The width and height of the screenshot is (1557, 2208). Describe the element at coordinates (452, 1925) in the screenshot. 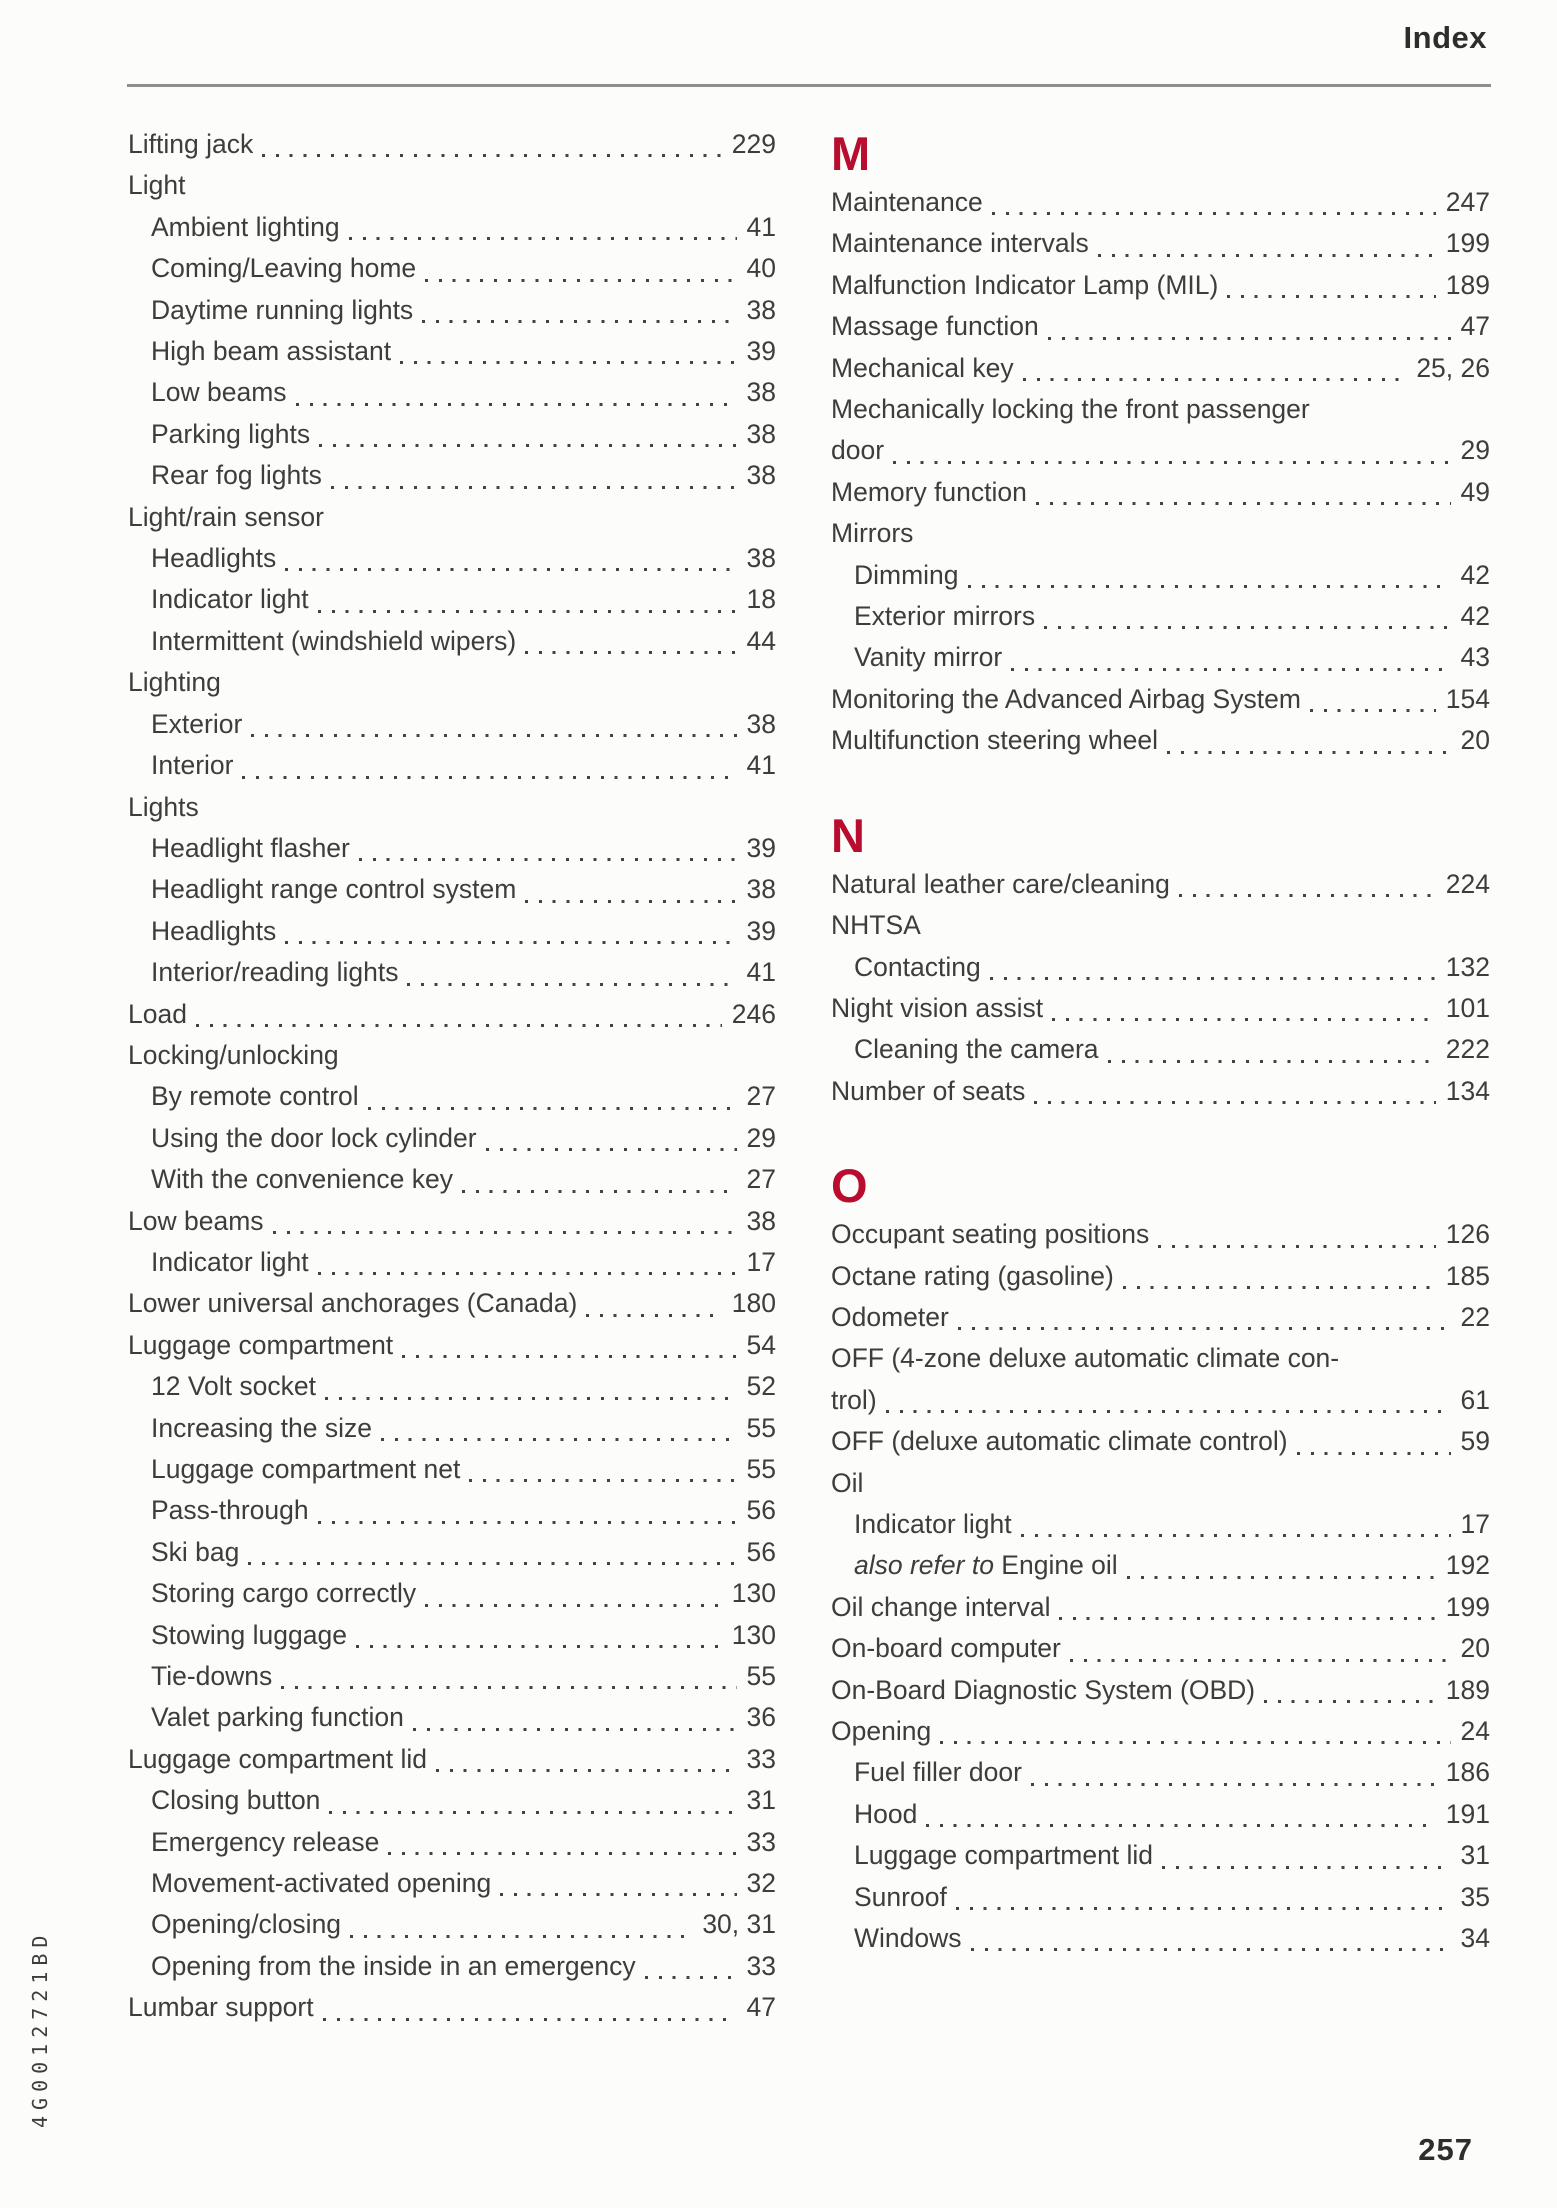

I see `index-entry: Opening/closing 30, 31` at that location.